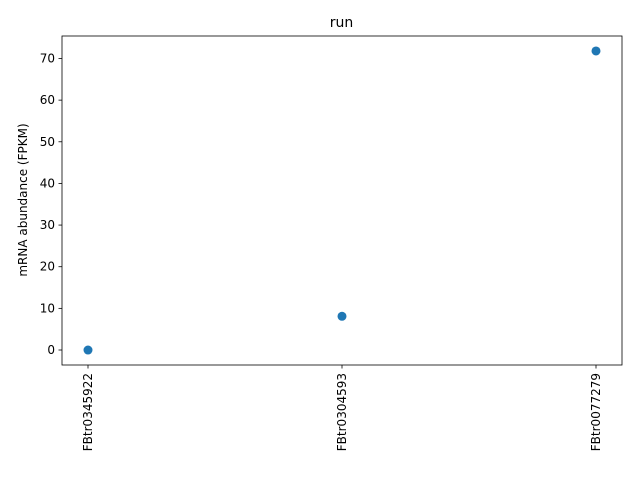  Describe the element at coordinates (47, 142) in the screenshot. I see `y-tick-label: 50` at that location.